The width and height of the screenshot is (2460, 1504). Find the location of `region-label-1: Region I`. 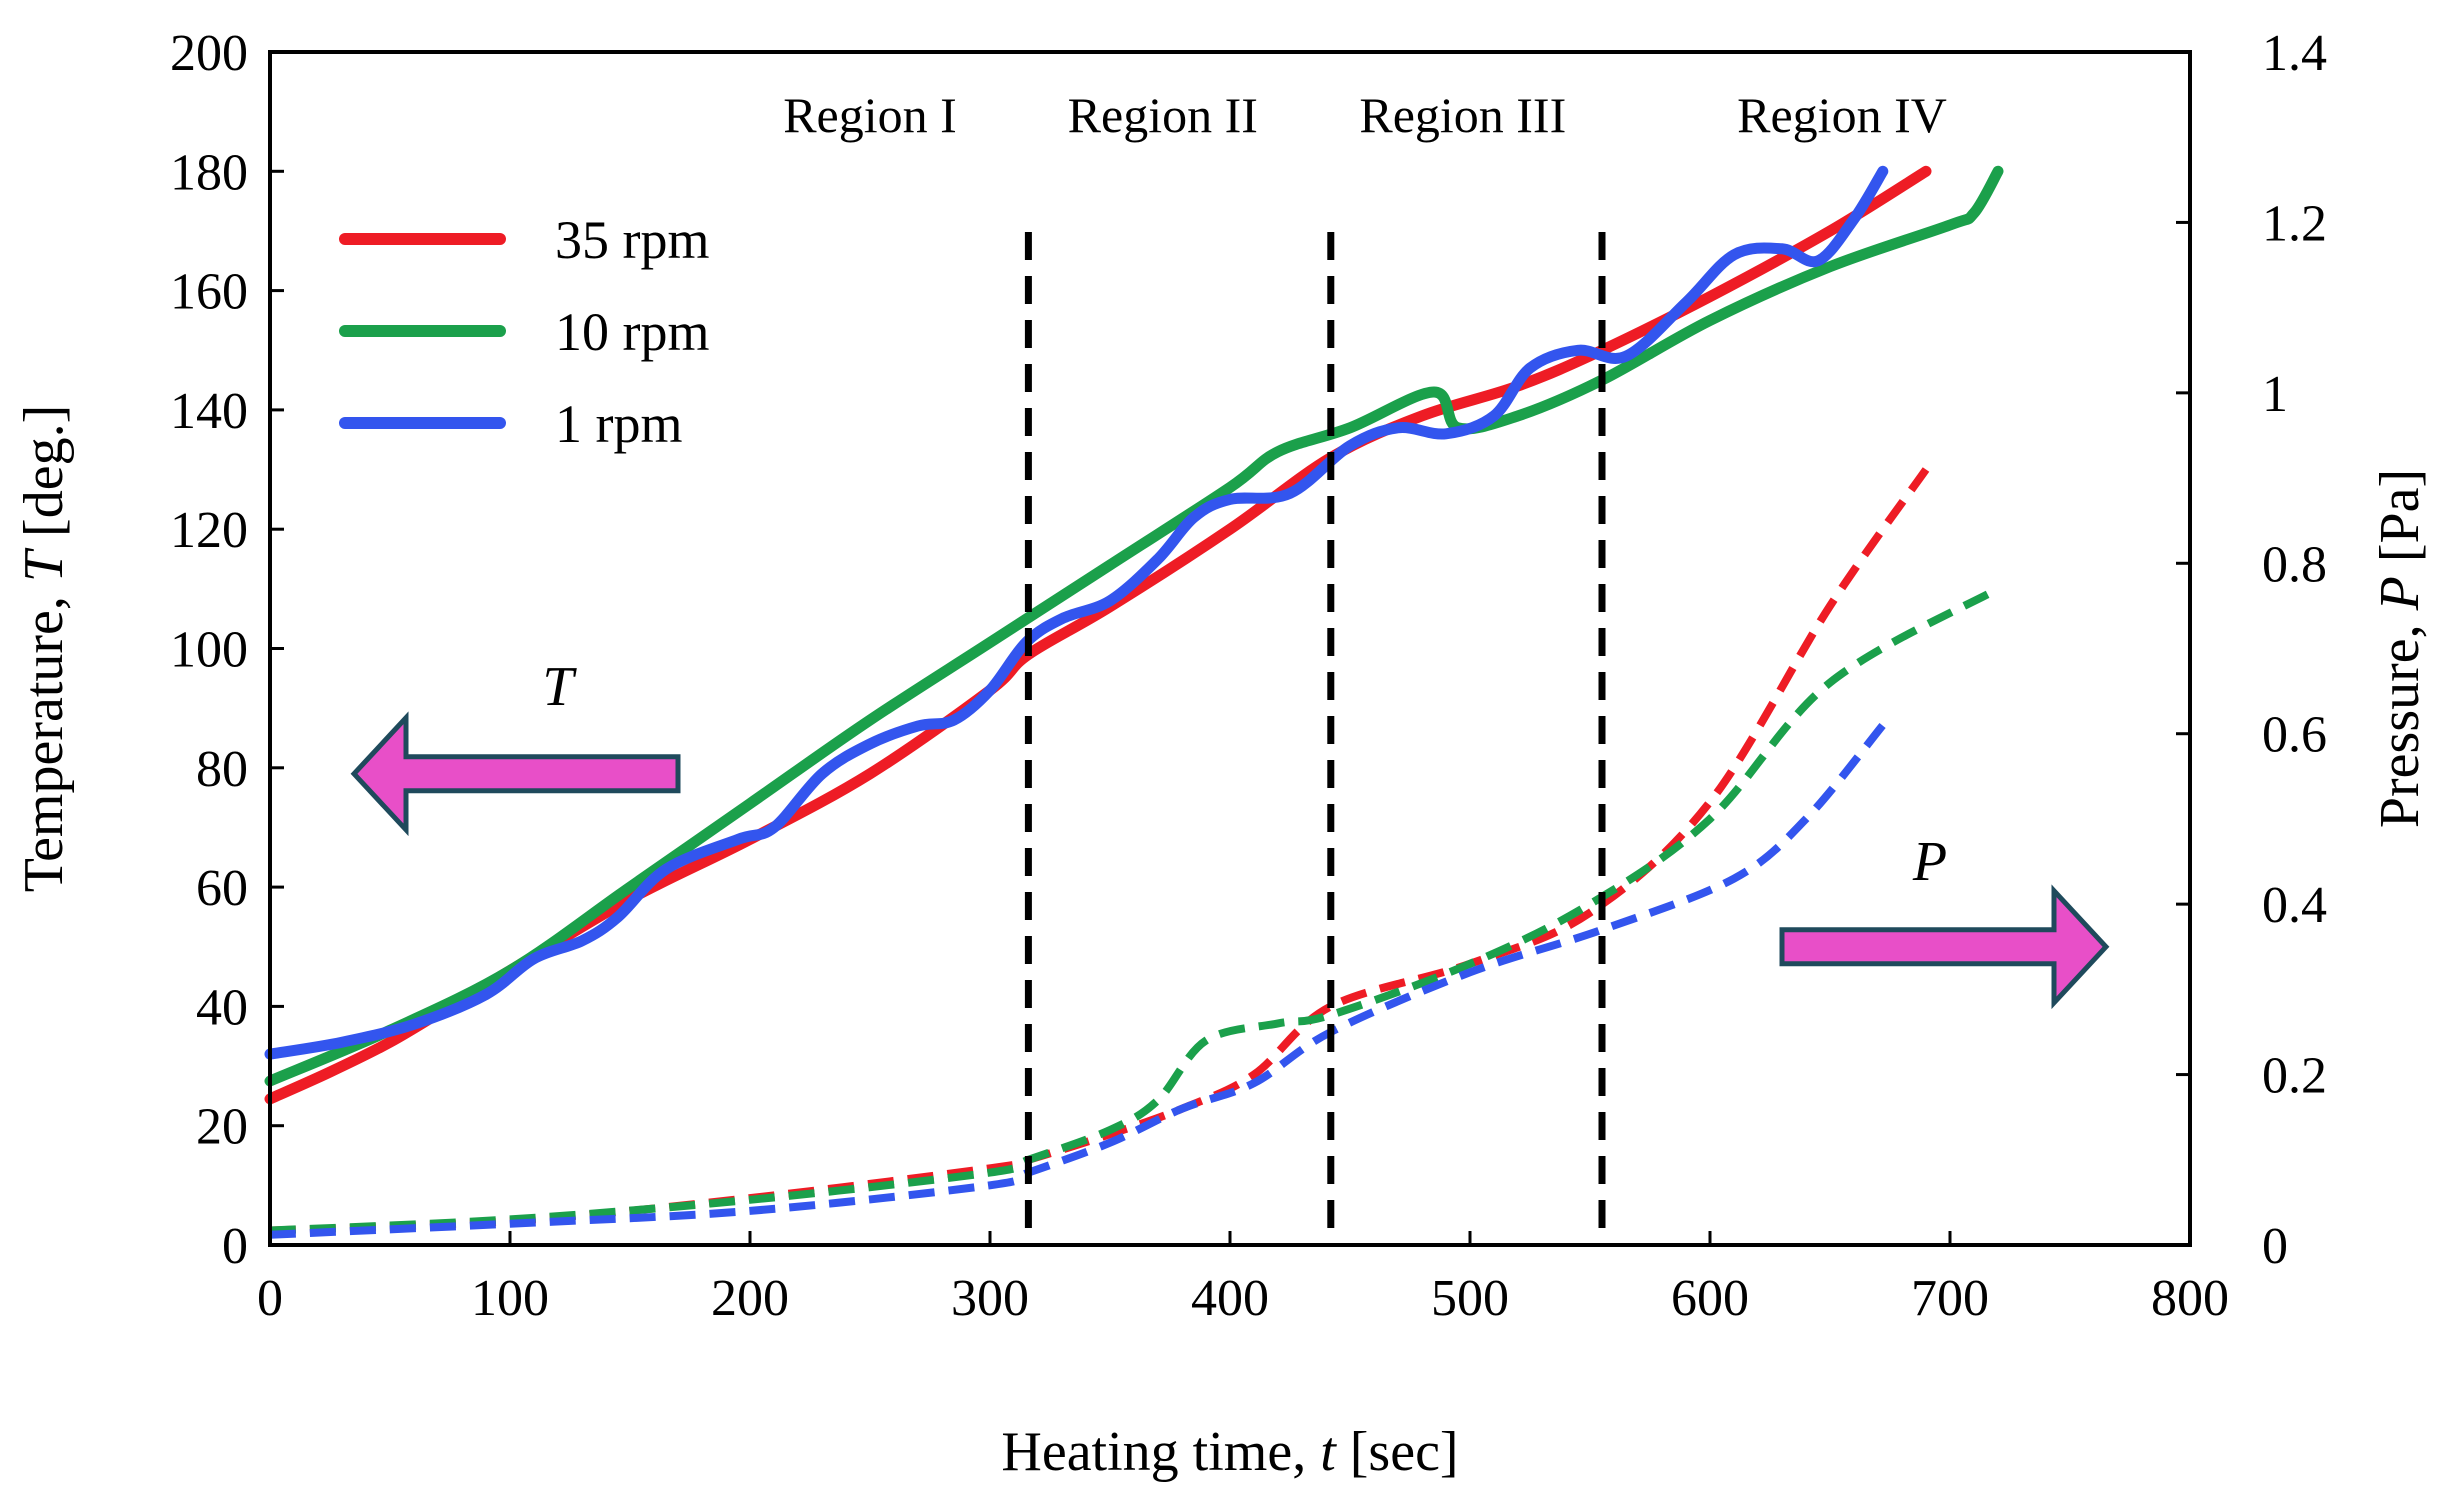

region-label-1: Region I is located at coordinates (870, 115).